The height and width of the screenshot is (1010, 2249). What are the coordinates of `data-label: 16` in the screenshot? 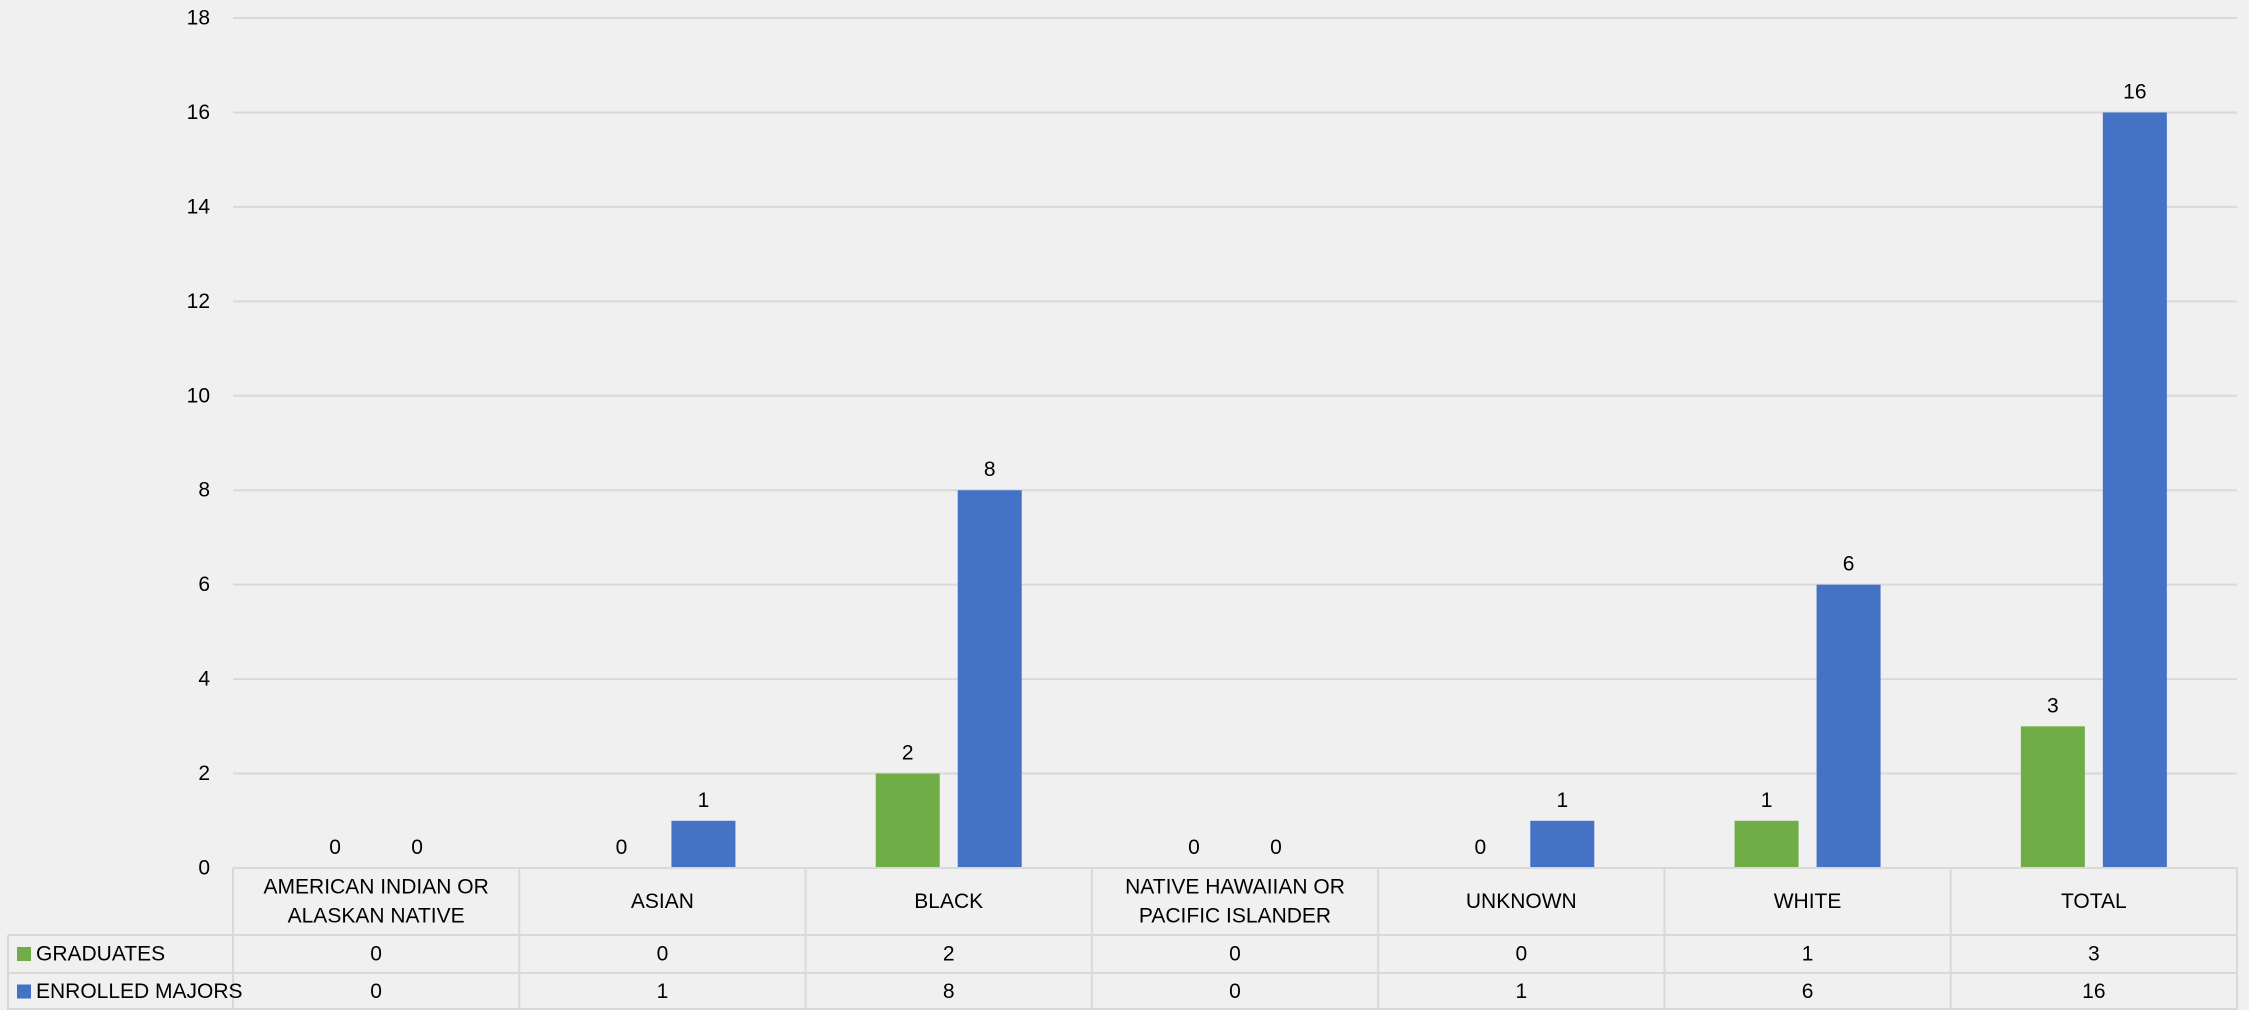 It's located at (2134, 91).